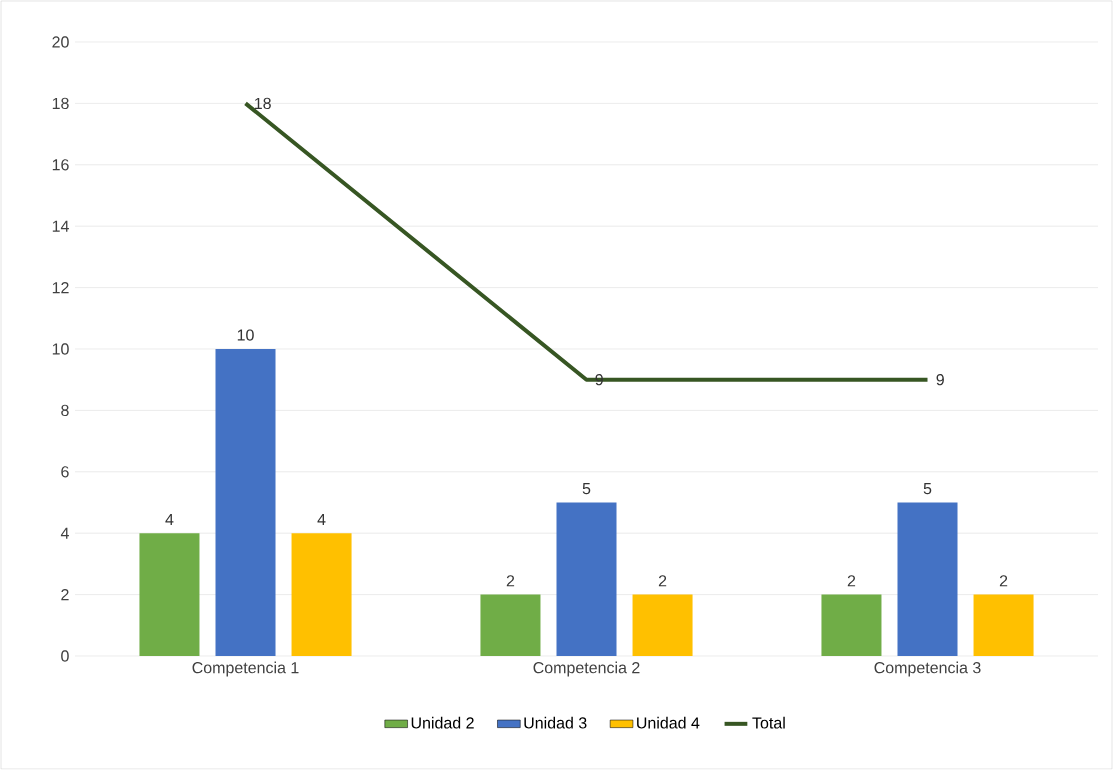 This screenshot has width=1113, height=770. What do you see at coordinates (60, 165) in the screenshot?
I see `y-tick-label: 16` at bounding box center [60, 165].